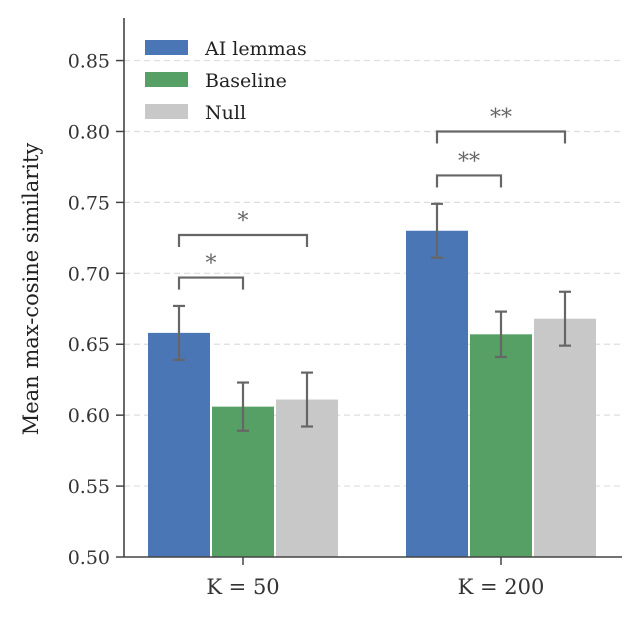  I want to click on legend-label: Null, so click(225, 113).